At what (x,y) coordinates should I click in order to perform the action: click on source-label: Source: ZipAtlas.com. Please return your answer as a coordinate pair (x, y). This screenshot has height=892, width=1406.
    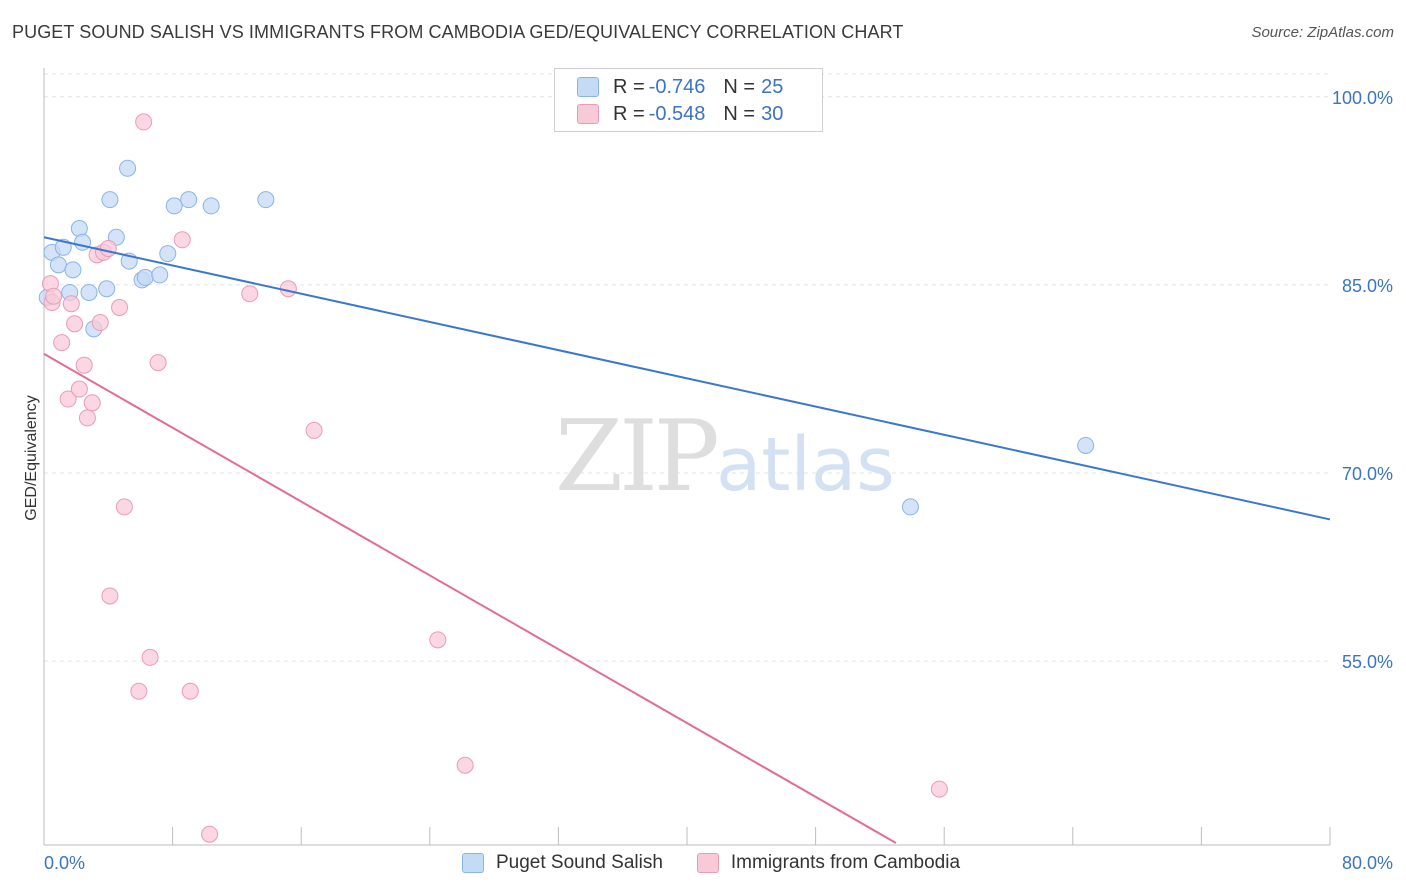
    Looking at the image, I should click on (1322, 32).